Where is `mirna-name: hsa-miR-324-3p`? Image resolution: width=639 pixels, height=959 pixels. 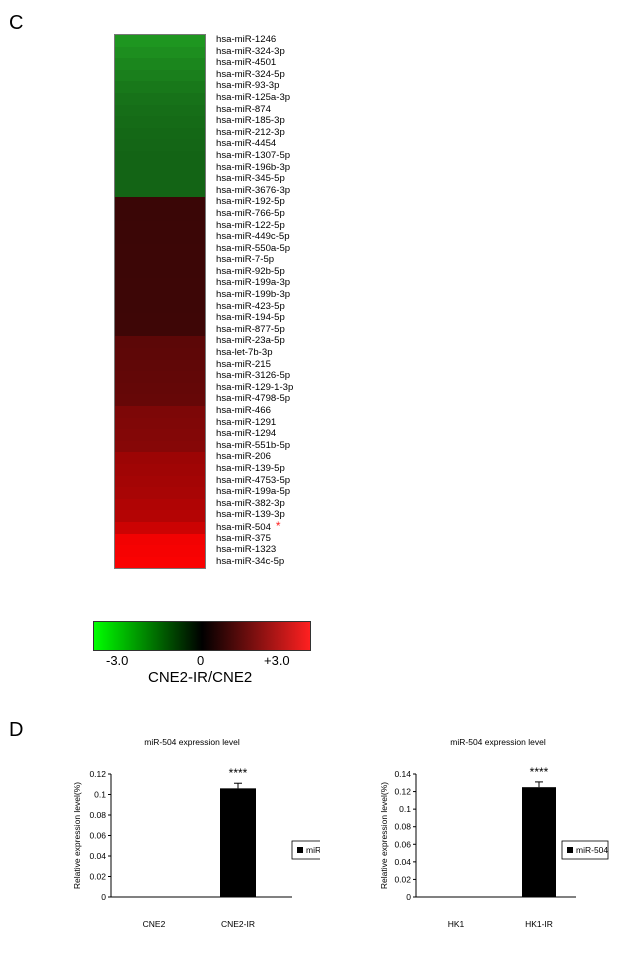 mirna-name: hsa-miR-324-3p is located at coordinates (250, 51).